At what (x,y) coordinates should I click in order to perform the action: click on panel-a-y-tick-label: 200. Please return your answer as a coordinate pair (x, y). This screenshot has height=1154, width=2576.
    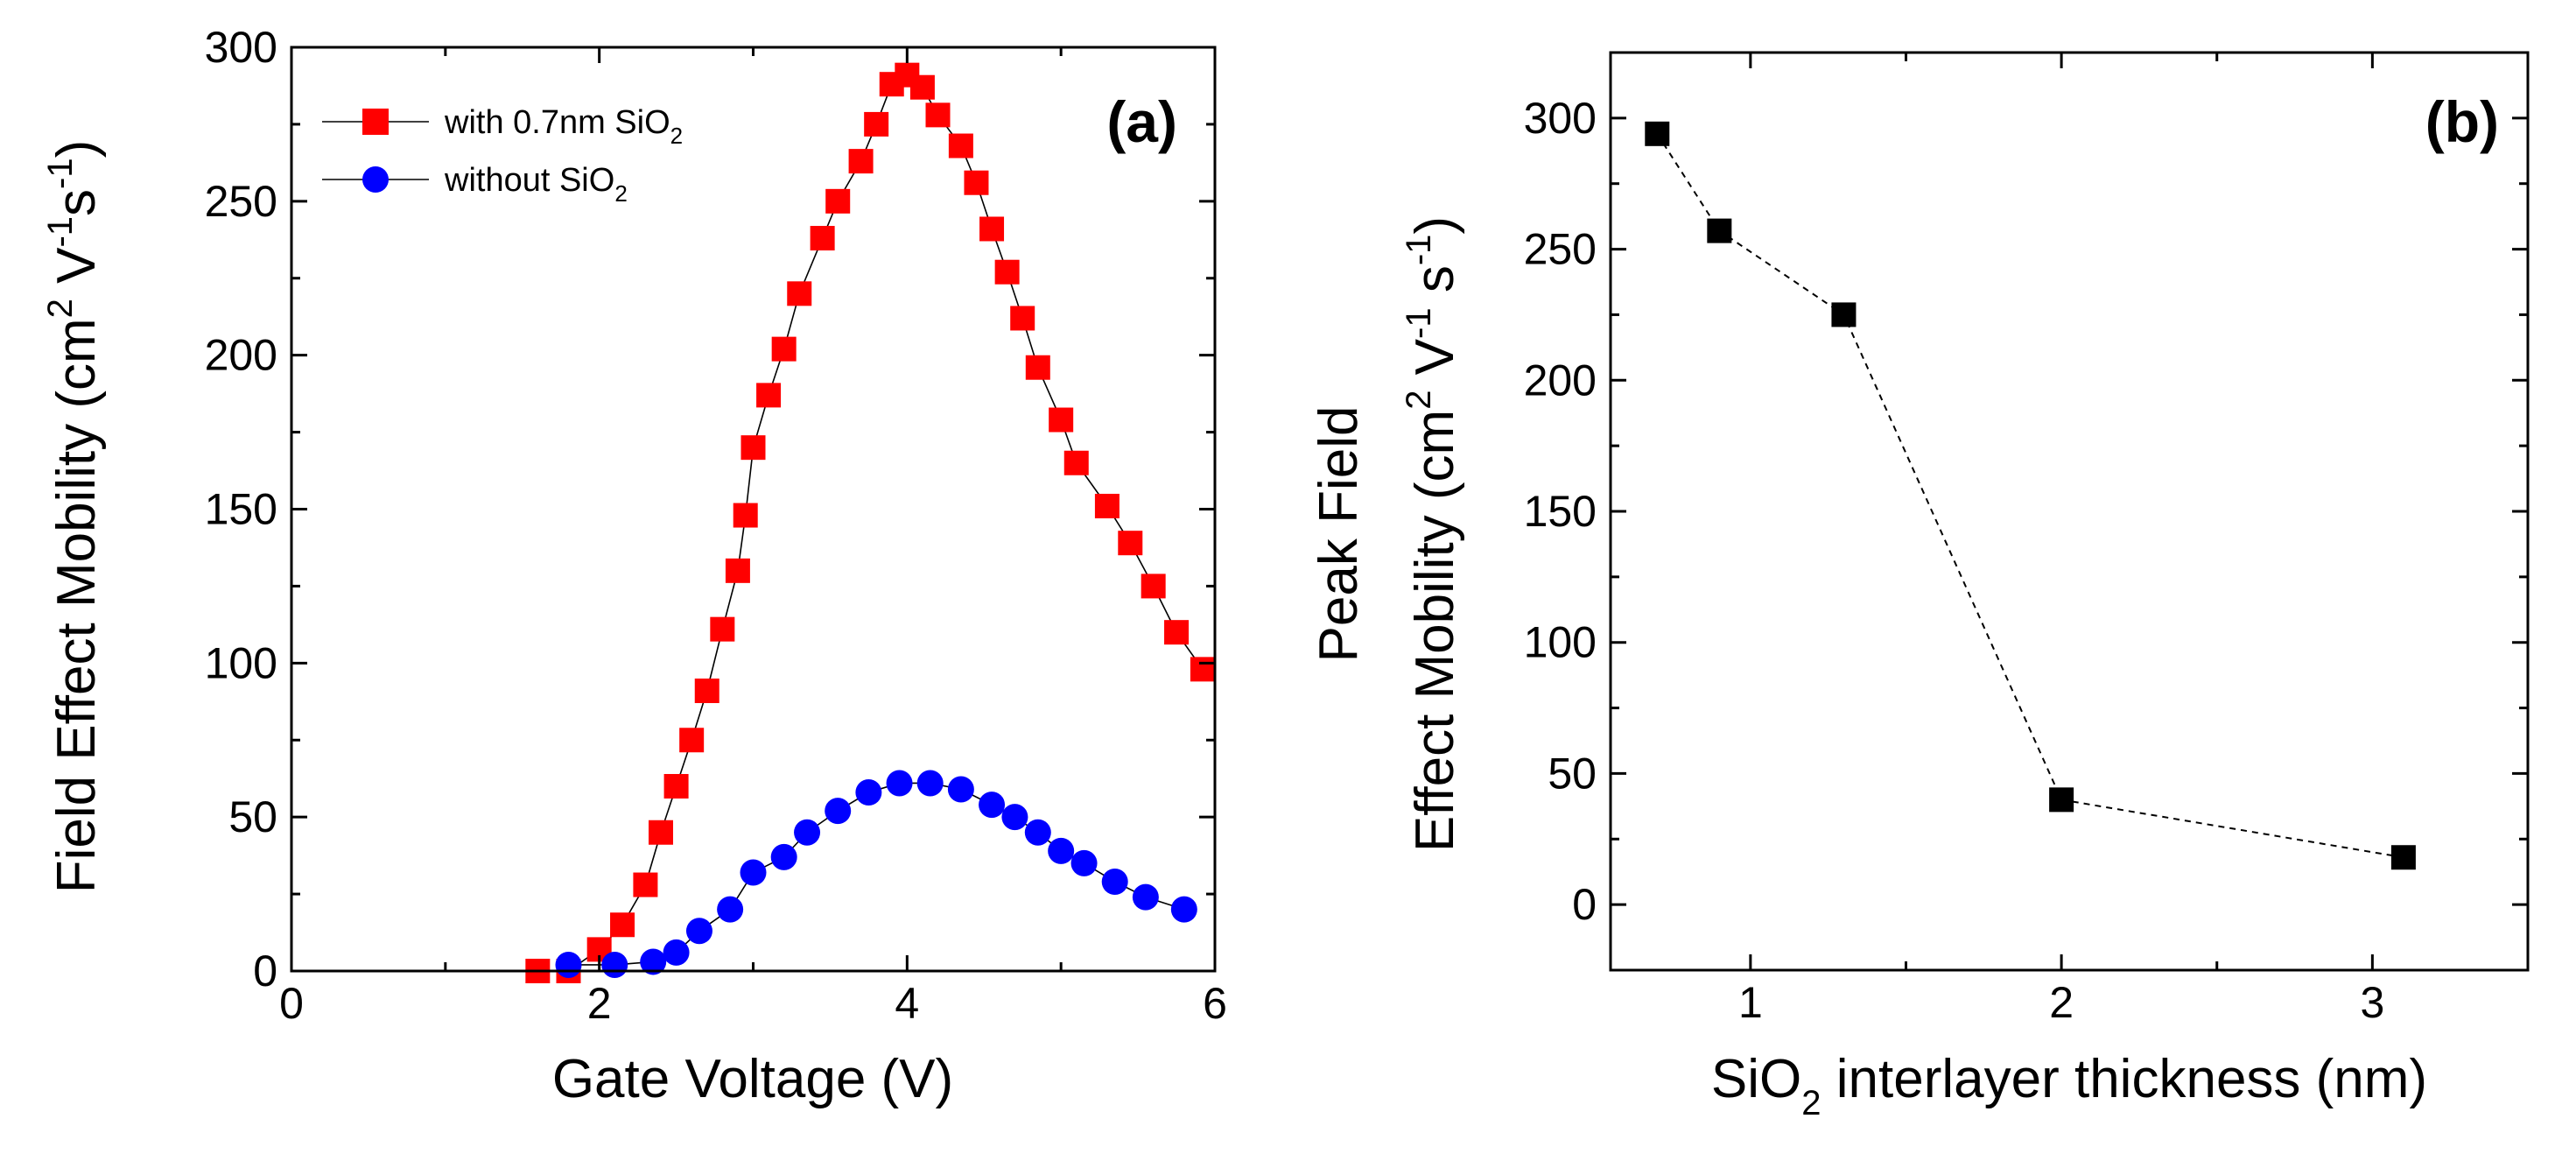
    Looking at the image, I should click on (241, 355).